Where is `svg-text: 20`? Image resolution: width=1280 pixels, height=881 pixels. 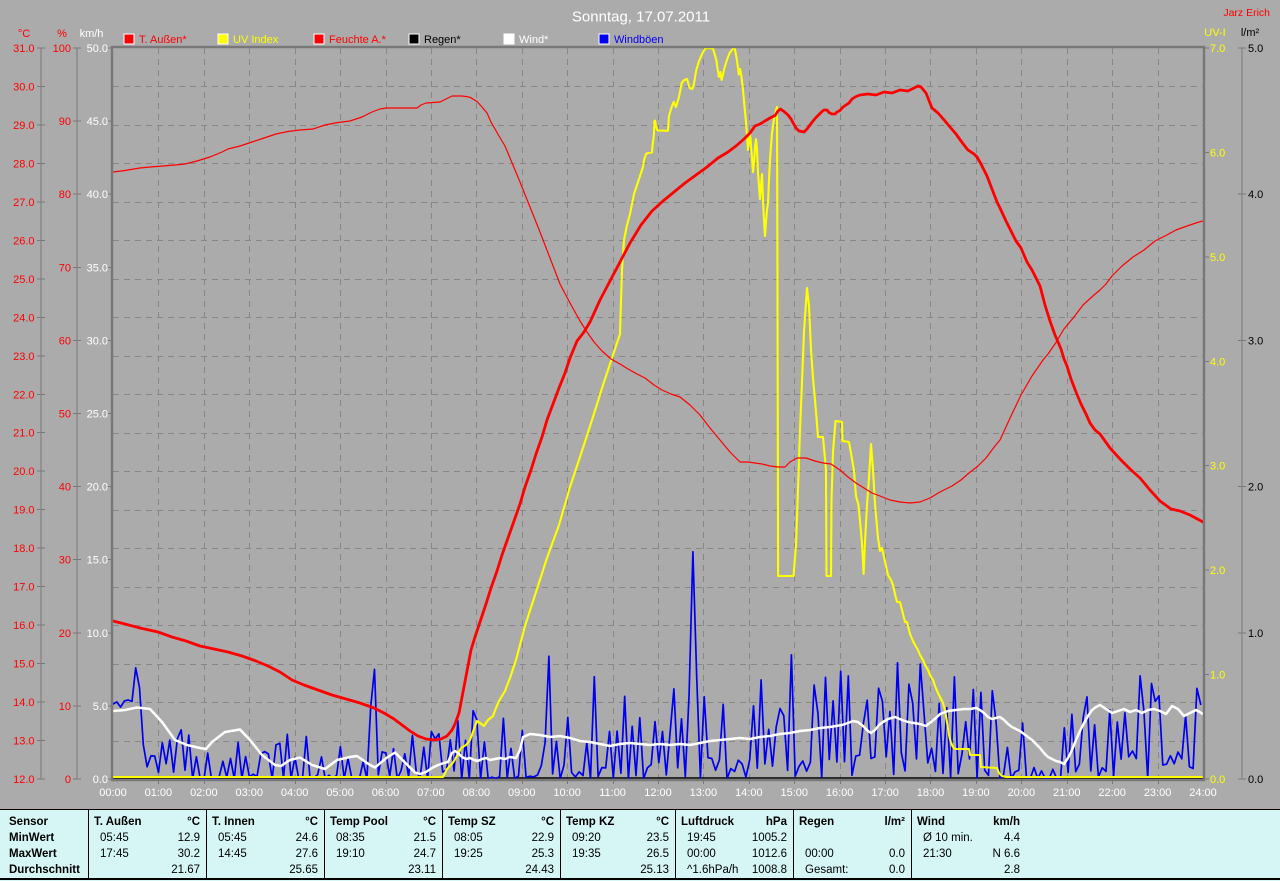 svg-text: 20 is located at coordinates (65, 634).